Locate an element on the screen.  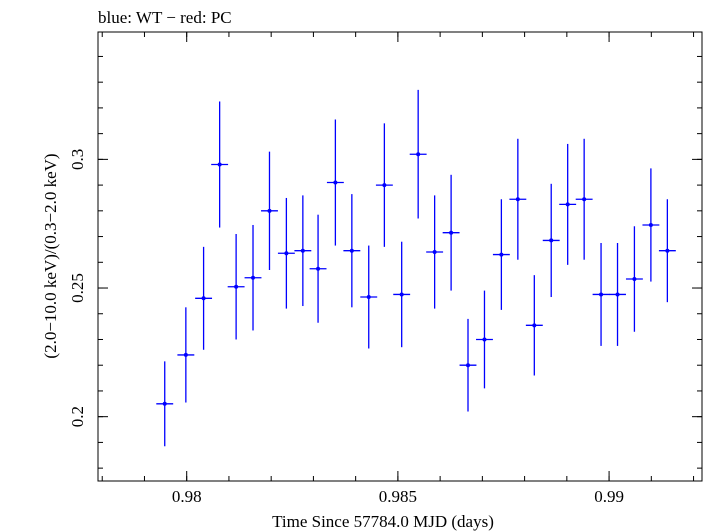
x-tick-label: 0.98 is located at coordinates (187, 496).